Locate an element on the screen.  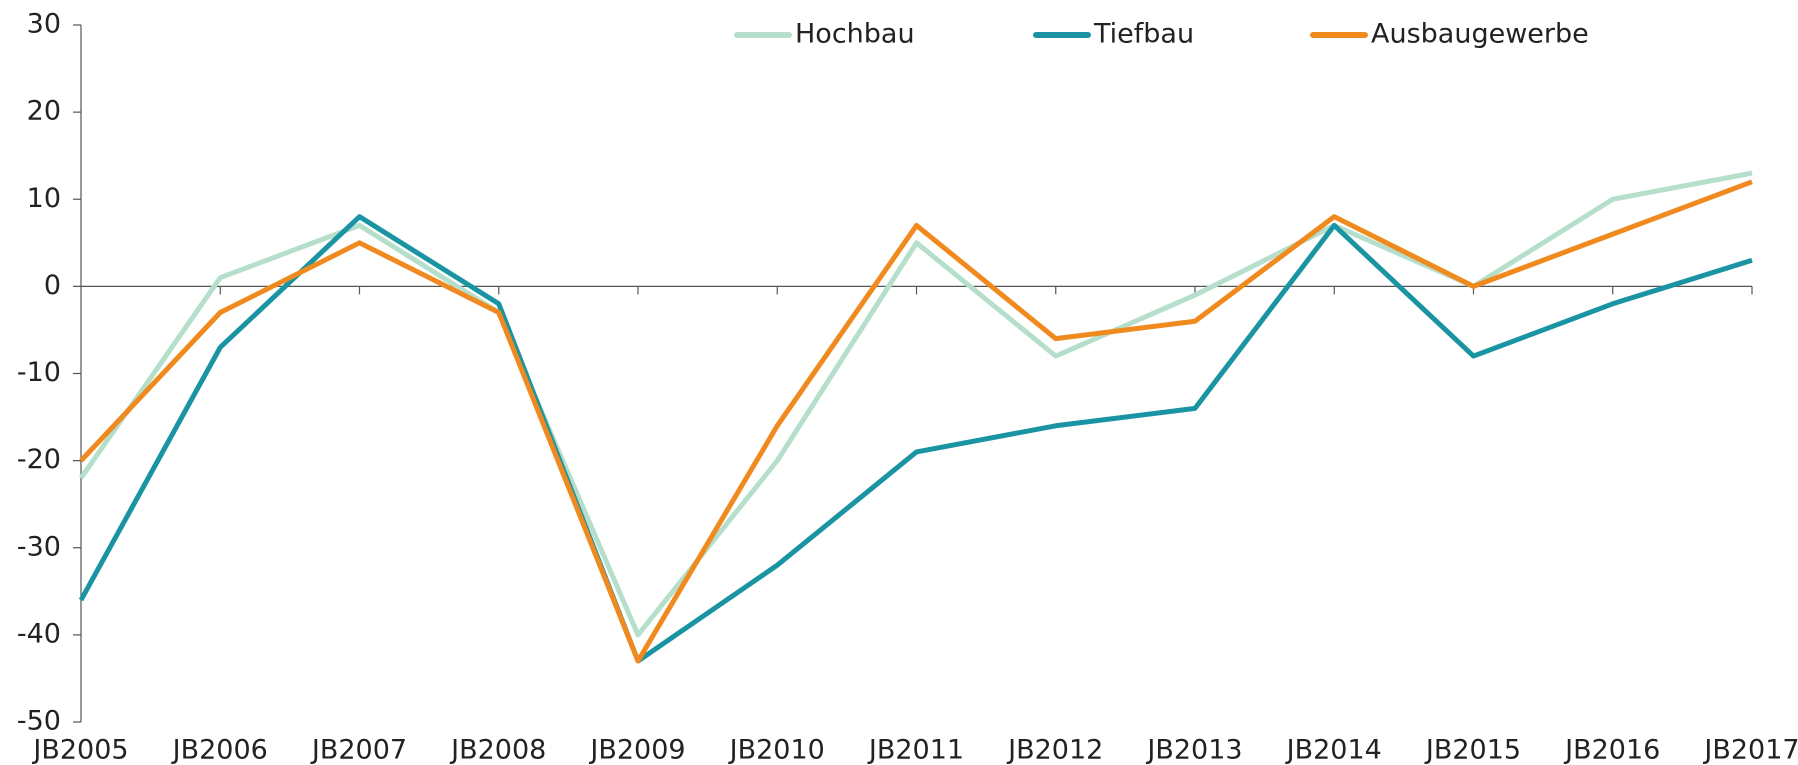
x-tick-label: JB2017 is located at coordinates (1750, 750).